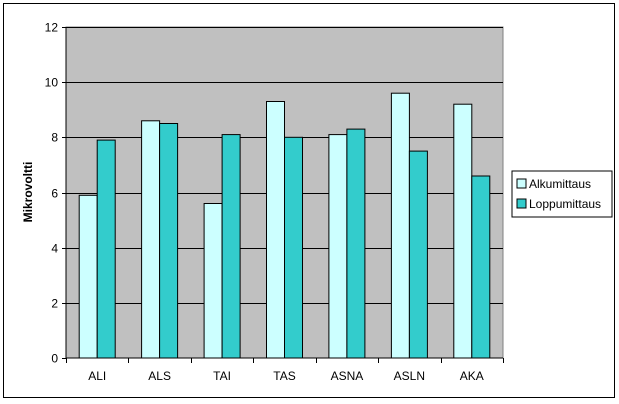  What do you see at coordinates (521, 203) in the screenshot?
I see `legend-swatch-loppumittaus` at bounding box center [521, 203].